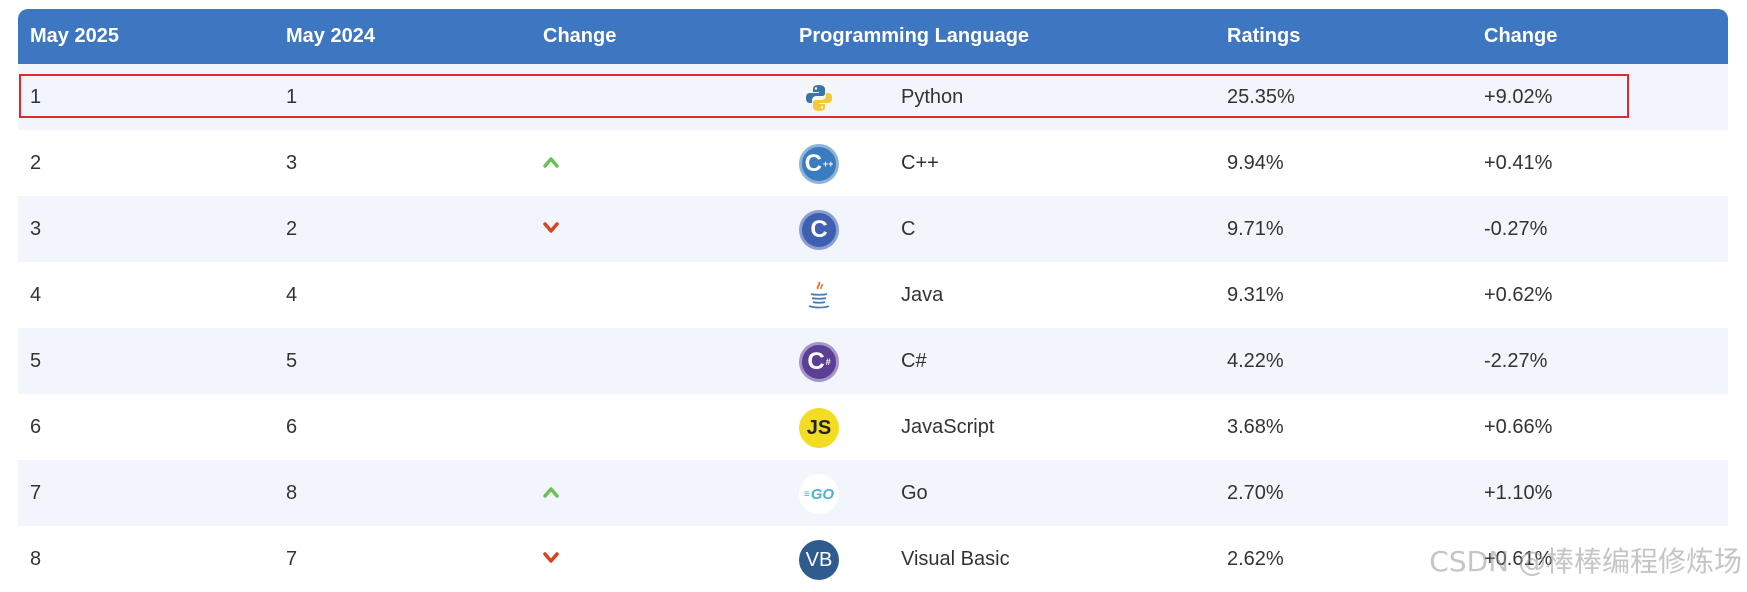 The image size is (1747, 592). Describe the element at coordinates (1585, 561) in the screenshot. I see `watermark: CSDN @棒棒编程修炼场` at that location.